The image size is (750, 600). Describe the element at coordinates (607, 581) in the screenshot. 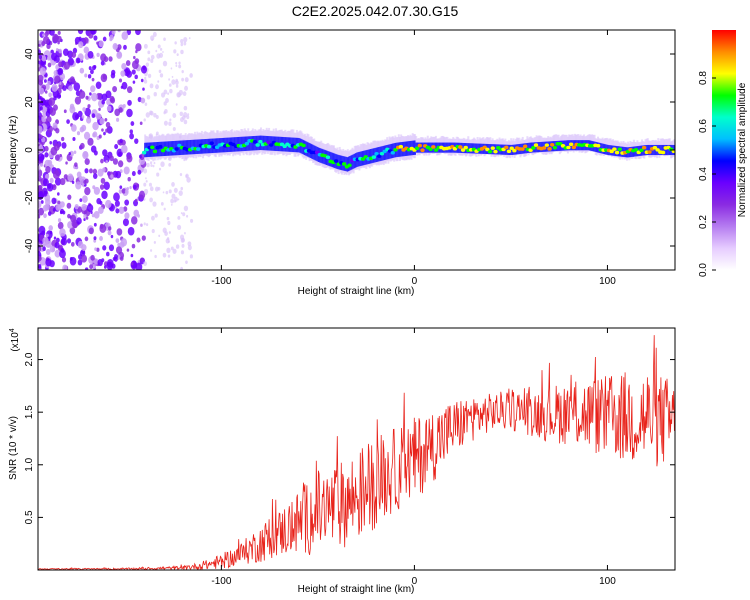

I see `snr-x-tick-label: 100` at that location.